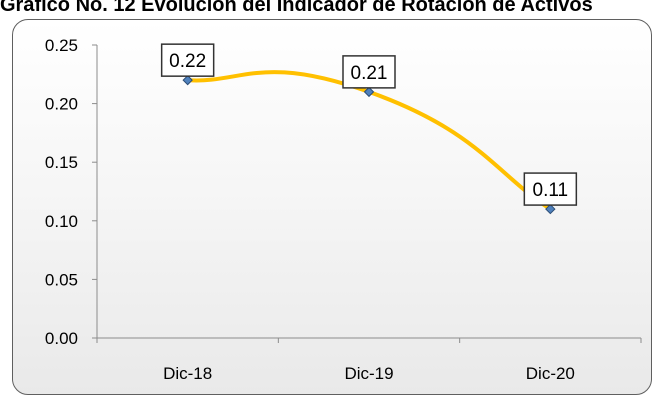 This screenshot has width=656, height=399. Describe the element at coordinates (61, 221) in the screenshot. I see `y-tick-label: 0.10` at that location.